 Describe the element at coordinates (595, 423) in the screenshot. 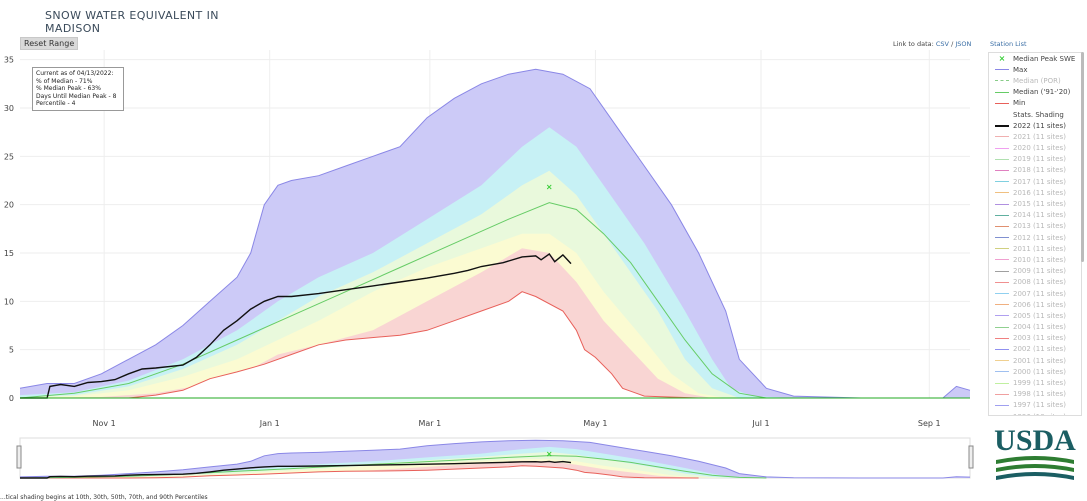

I see `x-tick-label: May 1` at that location.